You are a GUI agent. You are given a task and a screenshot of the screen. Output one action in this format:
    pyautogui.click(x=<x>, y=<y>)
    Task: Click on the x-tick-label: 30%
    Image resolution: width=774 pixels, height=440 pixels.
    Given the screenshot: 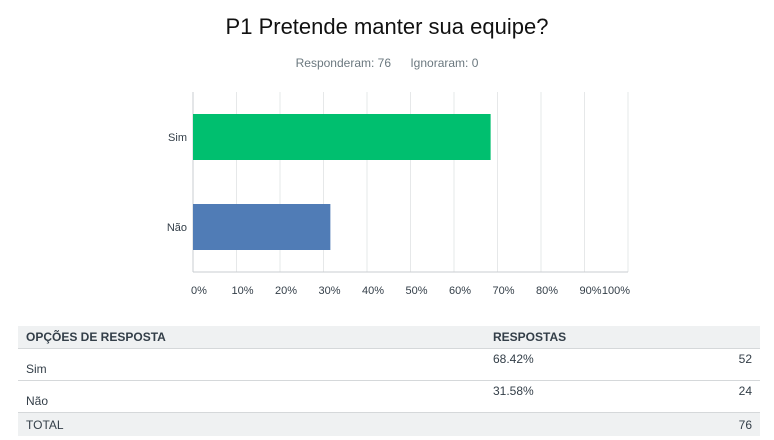 What is the action you would take?
    pyautogui.click(x=329, y=291)
    